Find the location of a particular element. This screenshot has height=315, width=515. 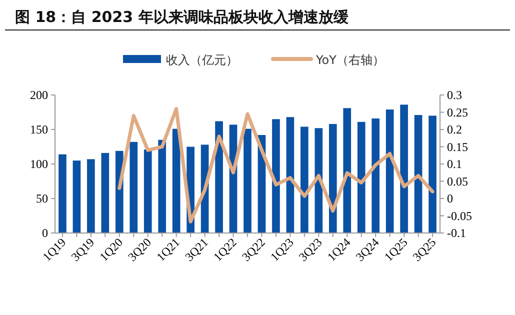

y2-tick-label: 0.15 is located at coordinates (457, 147).